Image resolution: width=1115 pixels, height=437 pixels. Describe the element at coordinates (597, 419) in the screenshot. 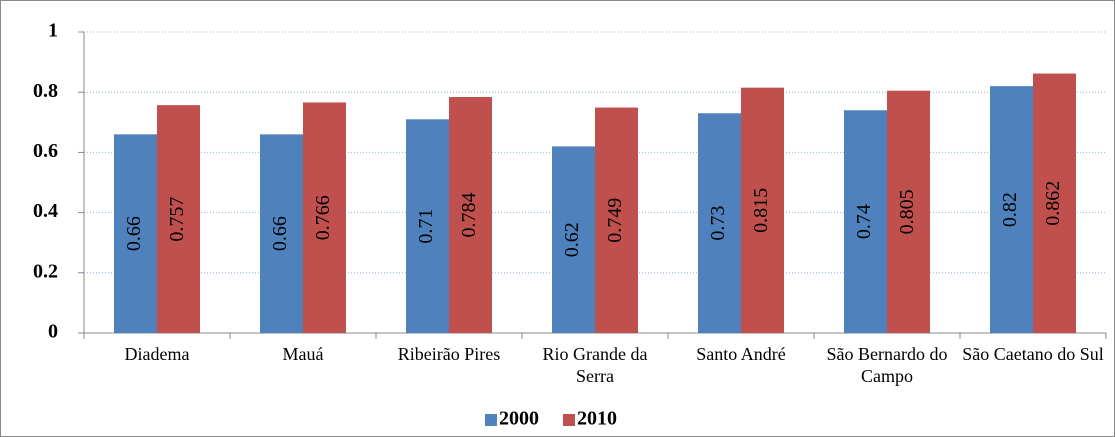

I see `legend-label: 2010` at that location.